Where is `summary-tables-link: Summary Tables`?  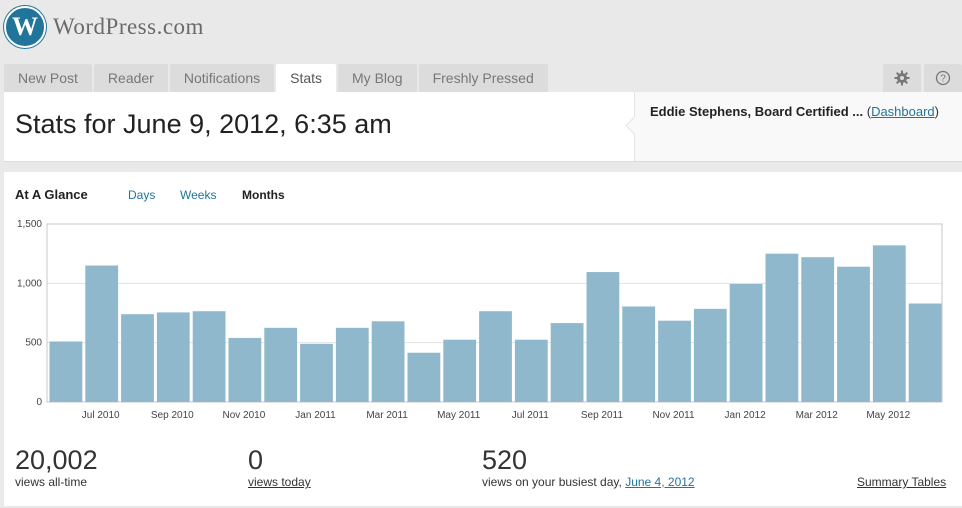
summary-tables-link: Summary Tables is located at coordinates (902, 482).